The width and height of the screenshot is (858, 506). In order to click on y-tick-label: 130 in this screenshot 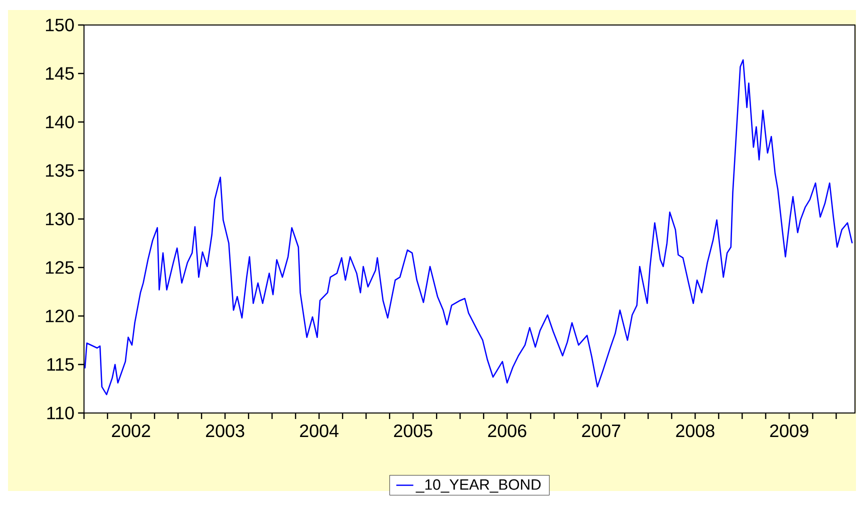, I will do `click(60, 219)`.